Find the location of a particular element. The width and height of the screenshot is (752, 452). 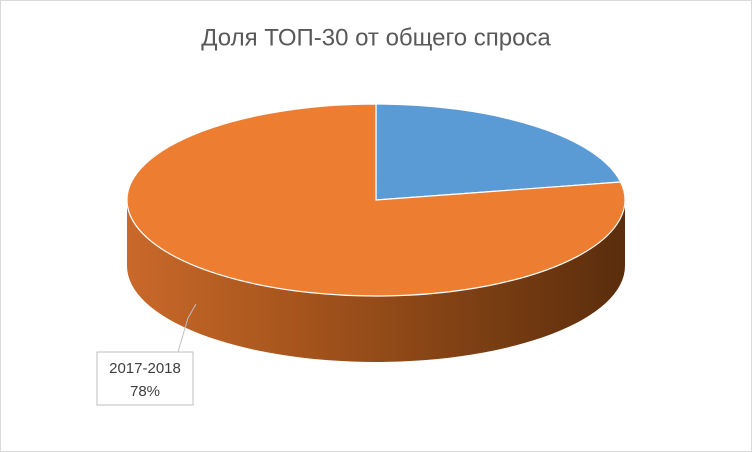

data-label-category: 2017-2018 is located at coordinates (145, 368).